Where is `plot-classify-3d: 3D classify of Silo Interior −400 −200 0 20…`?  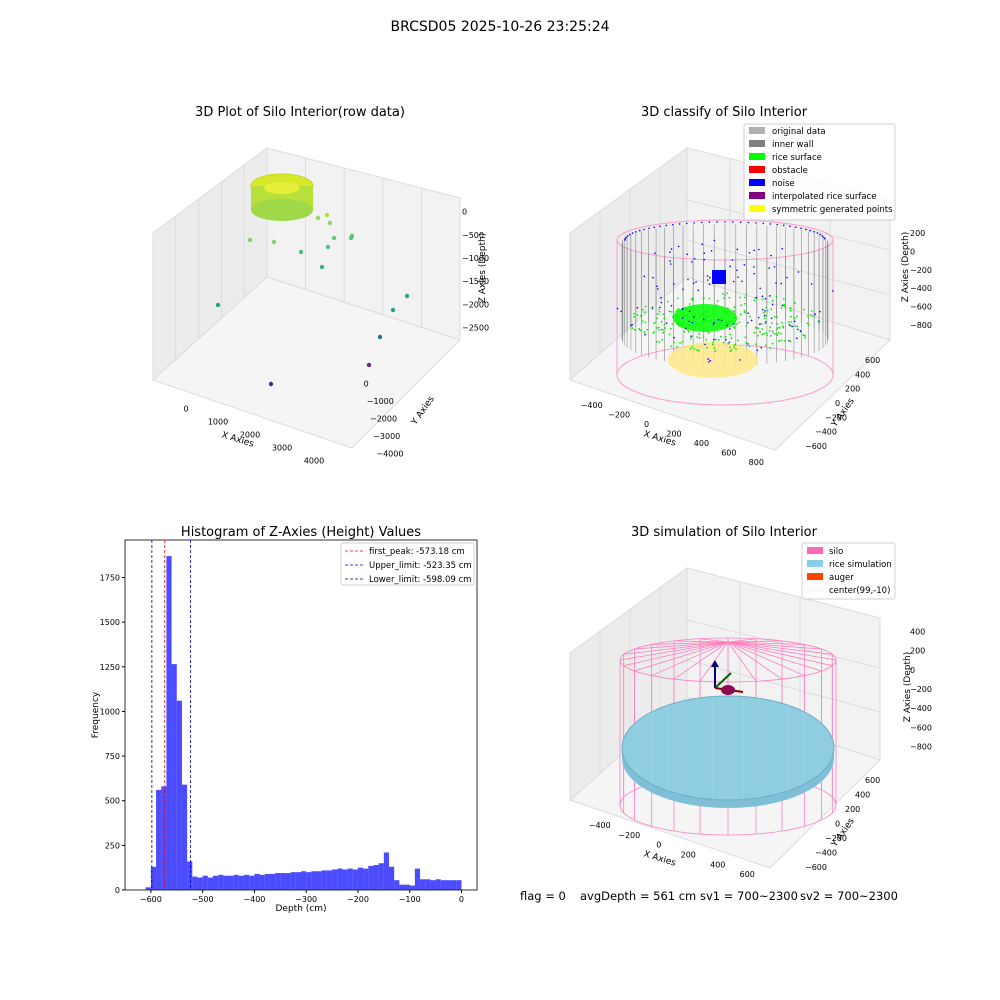
plot-classify-3d: 3D classify of Silo Interior −400 −200 0 20… is located at coordinates (750, 286).